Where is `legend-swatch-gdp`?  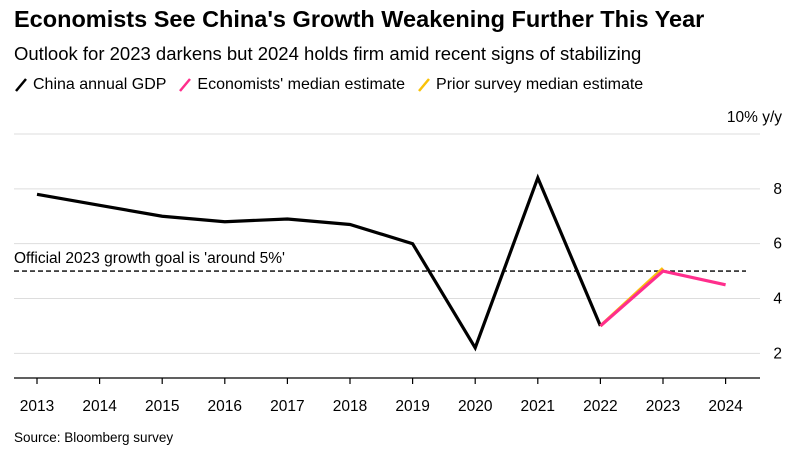
legend-swatch-gdp is located at coordinates (21, 85).